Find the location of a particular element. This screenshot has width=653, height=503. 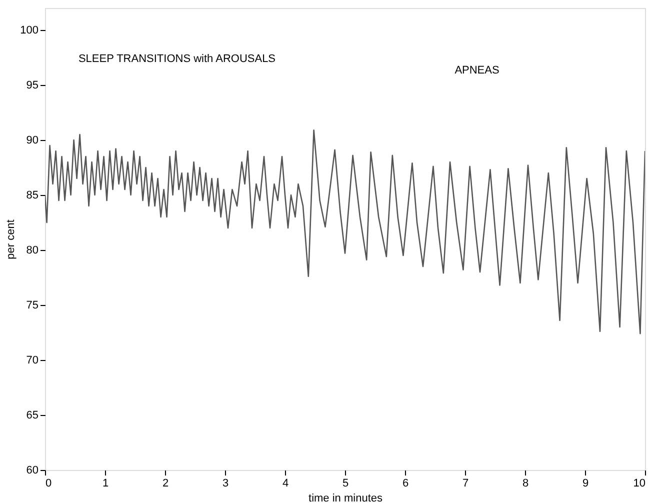

x-tick-label: 5 is located at coordinates (345, 484).